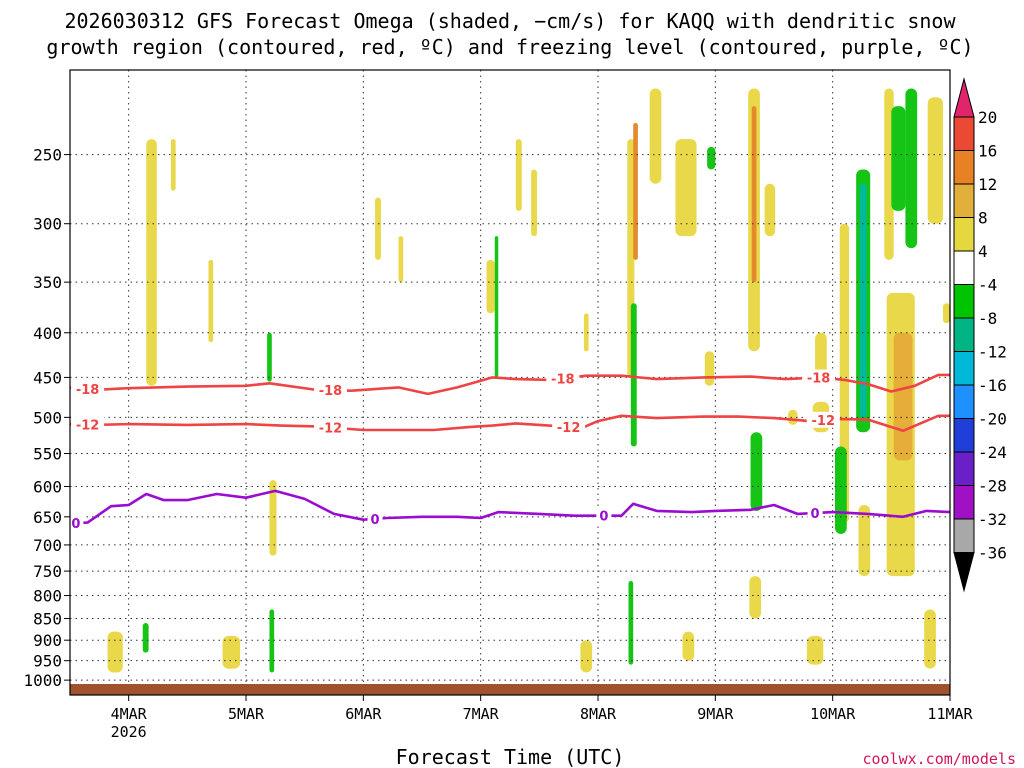  Describe the element at coordinates (987, 117) in the screenshot. I see `colorbar-label-20: 20` at that location.